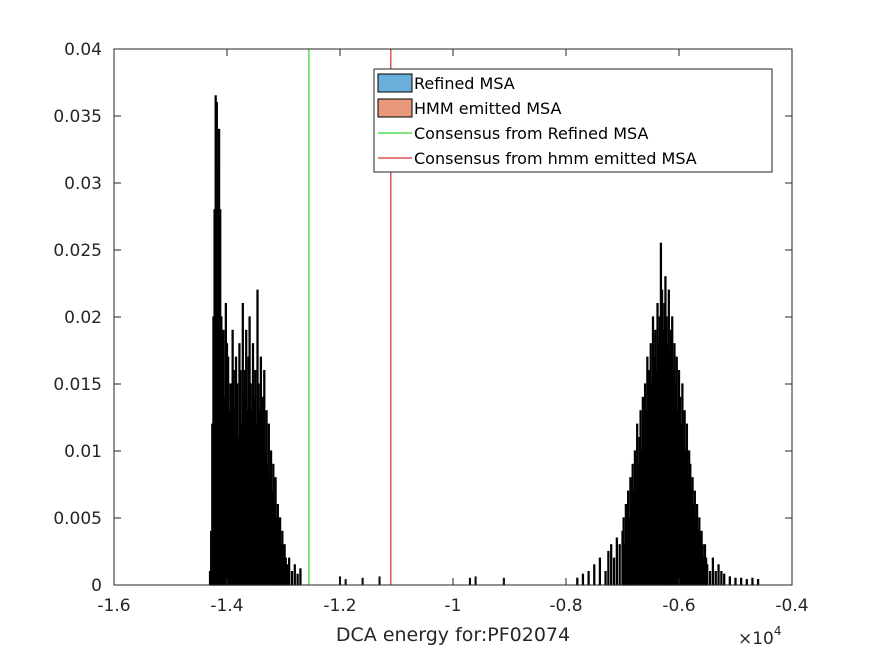  What do you see at coordinates (83, 452) in the screenshot?
I see `y-tick-label: 0.01` at bounding box center [83, 452].